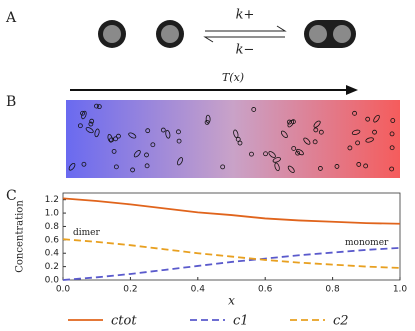 This screenshot has width=415, height=331. I want to click on y-tick-label: 0.2, so click(52, 267).